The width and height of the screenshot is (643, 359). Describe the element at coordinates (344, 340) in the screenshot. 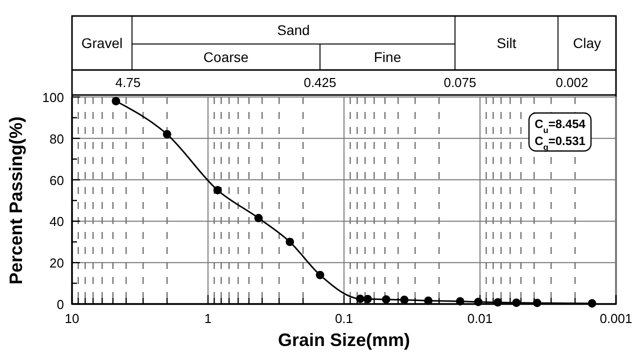

I see `x-axis-title: Grain Size(mm)` at that location.